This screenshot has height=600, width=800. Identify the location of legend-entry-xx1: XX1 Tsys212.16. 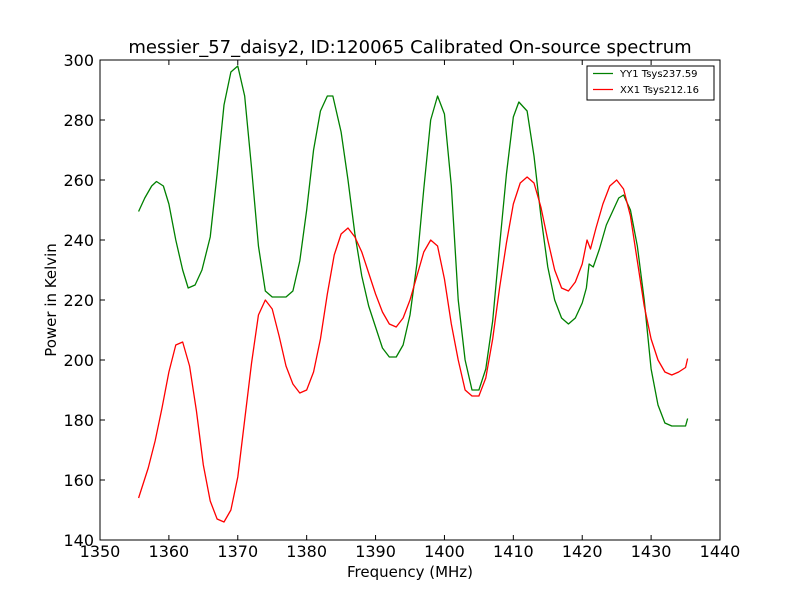
(659, 90).